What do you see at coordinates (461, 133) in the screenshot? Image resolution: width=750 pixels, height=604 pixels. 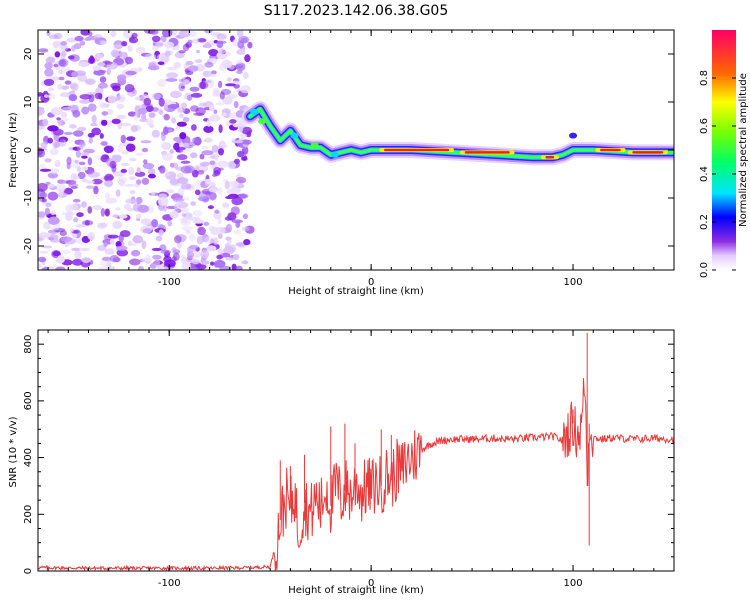 I see `ridge-layer` at bounding box center [461, 133].